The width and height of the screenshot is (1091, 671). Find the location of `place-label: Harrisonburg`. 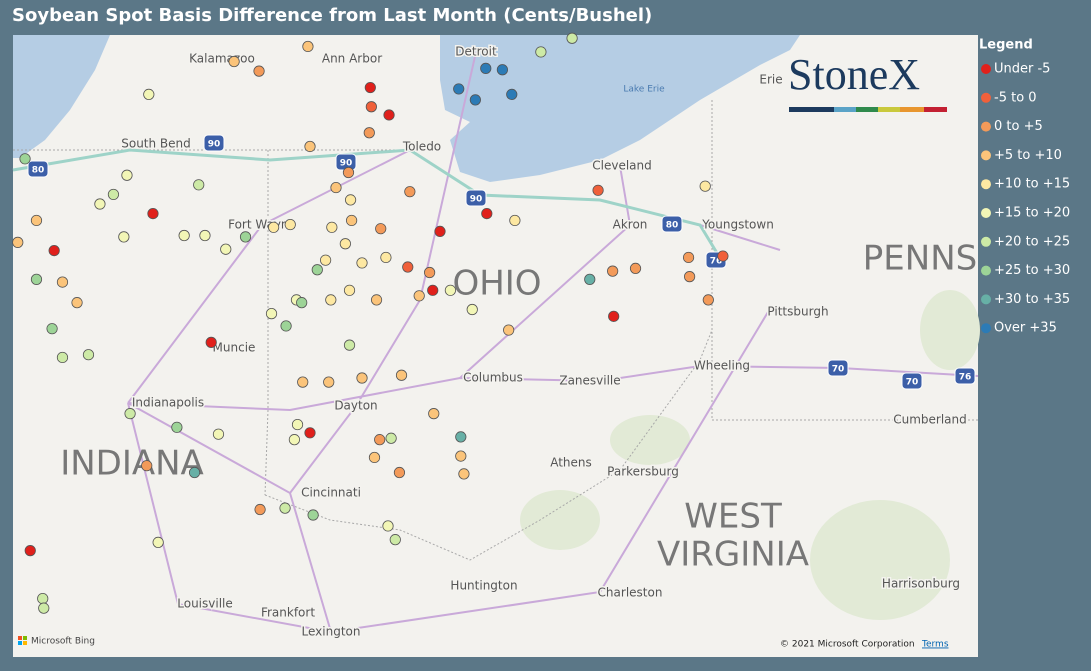

place-label: Harrisonburg is located at coordinates (921, 584).